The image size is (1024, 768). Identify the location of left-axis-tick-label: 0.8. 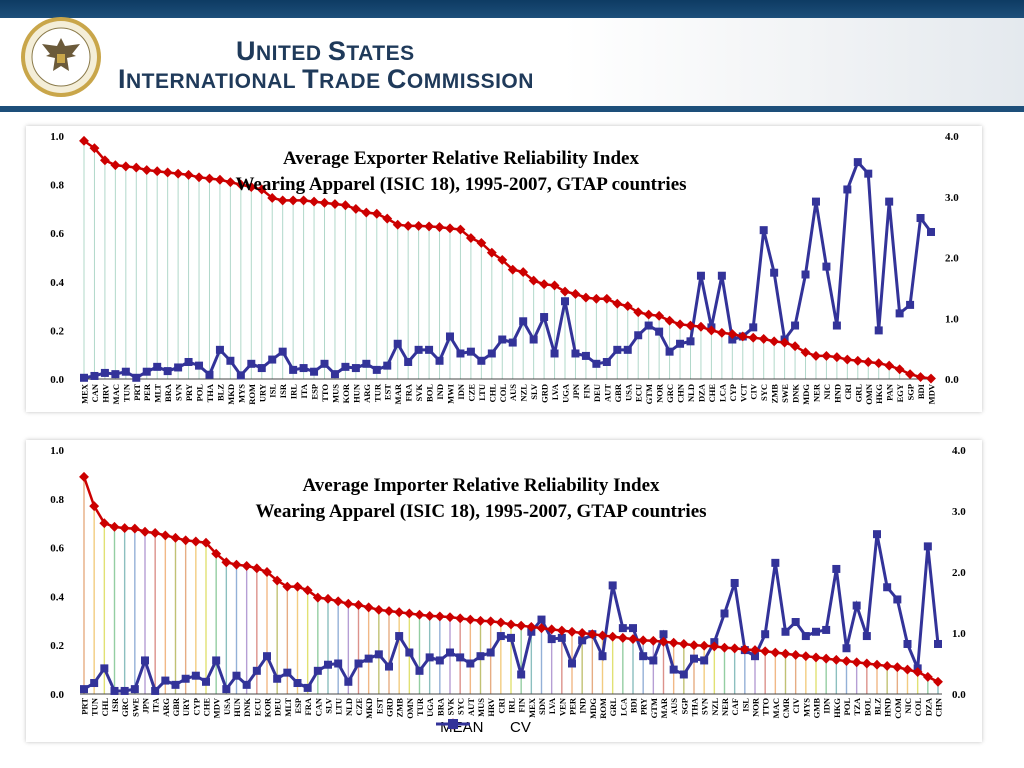
(57, 186).